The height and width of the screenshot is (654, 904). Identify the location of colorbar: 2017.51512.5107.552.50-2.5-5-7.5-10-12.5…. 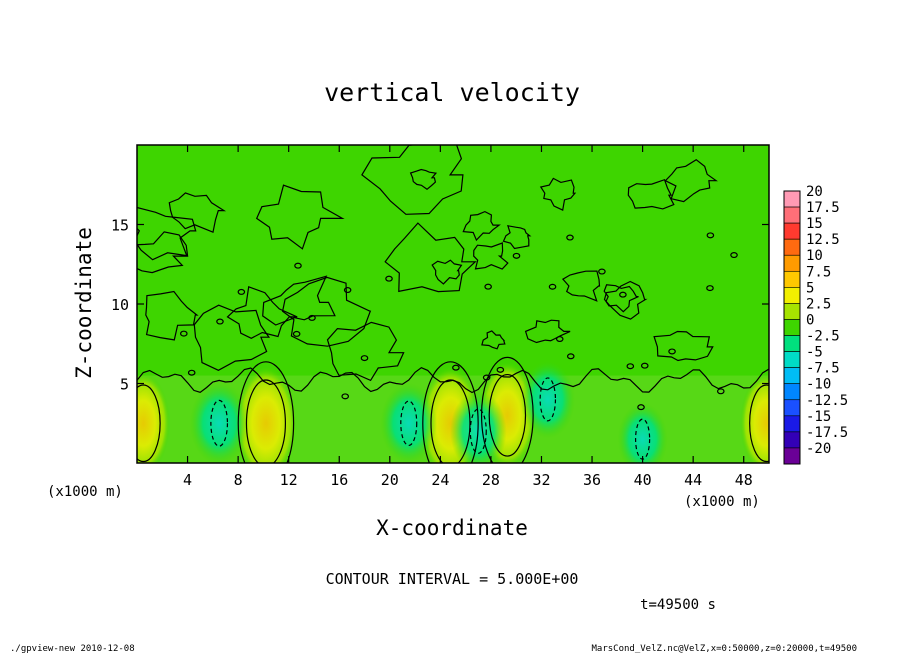
(815, 324).